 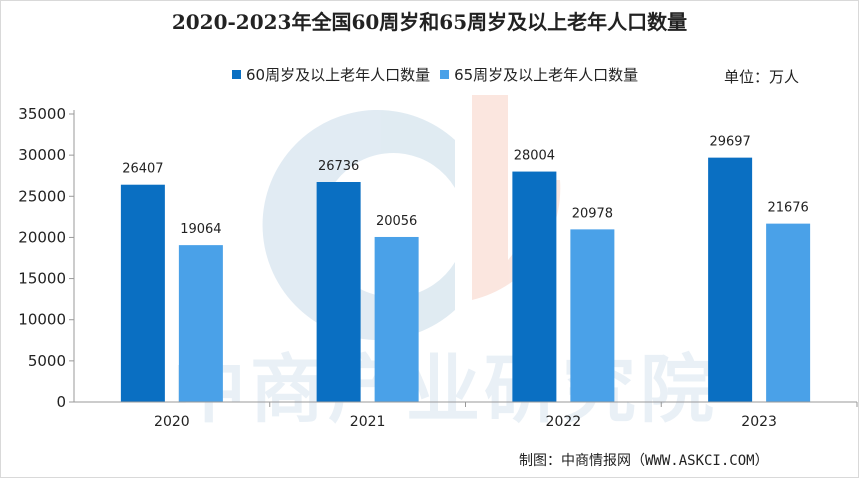 What do you see at coordinates (338, 75) in the screenshot?
I see `legend-label-60: 60周岁及以上老年人口数量` at bounding box center [338, 75].